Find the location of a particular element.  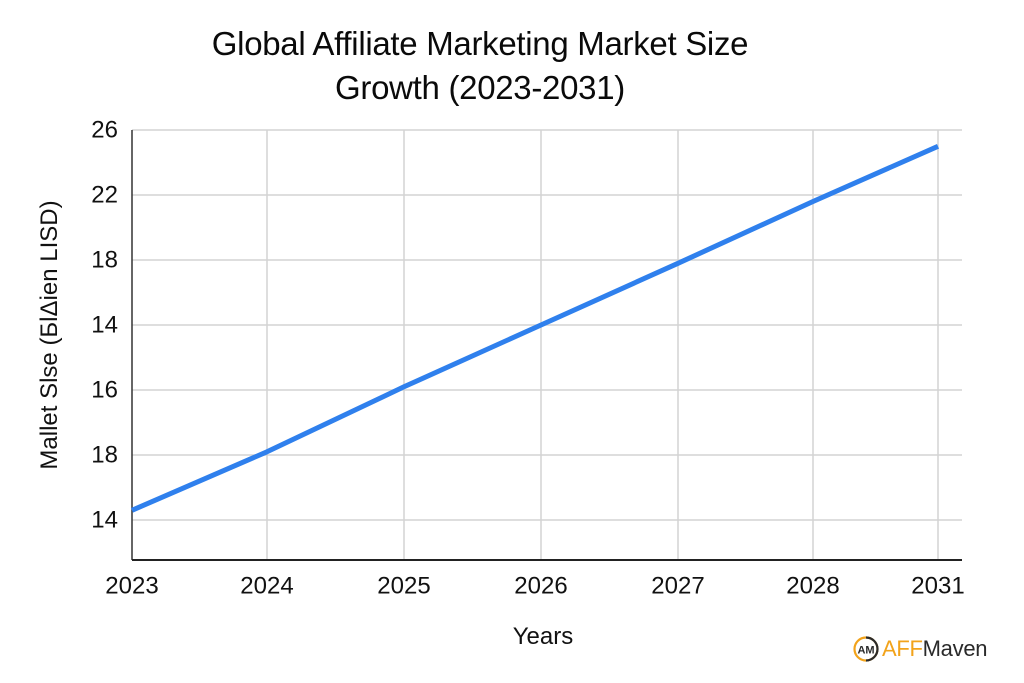

x-tick-label: 2023 is located at coordinates (131, 585).